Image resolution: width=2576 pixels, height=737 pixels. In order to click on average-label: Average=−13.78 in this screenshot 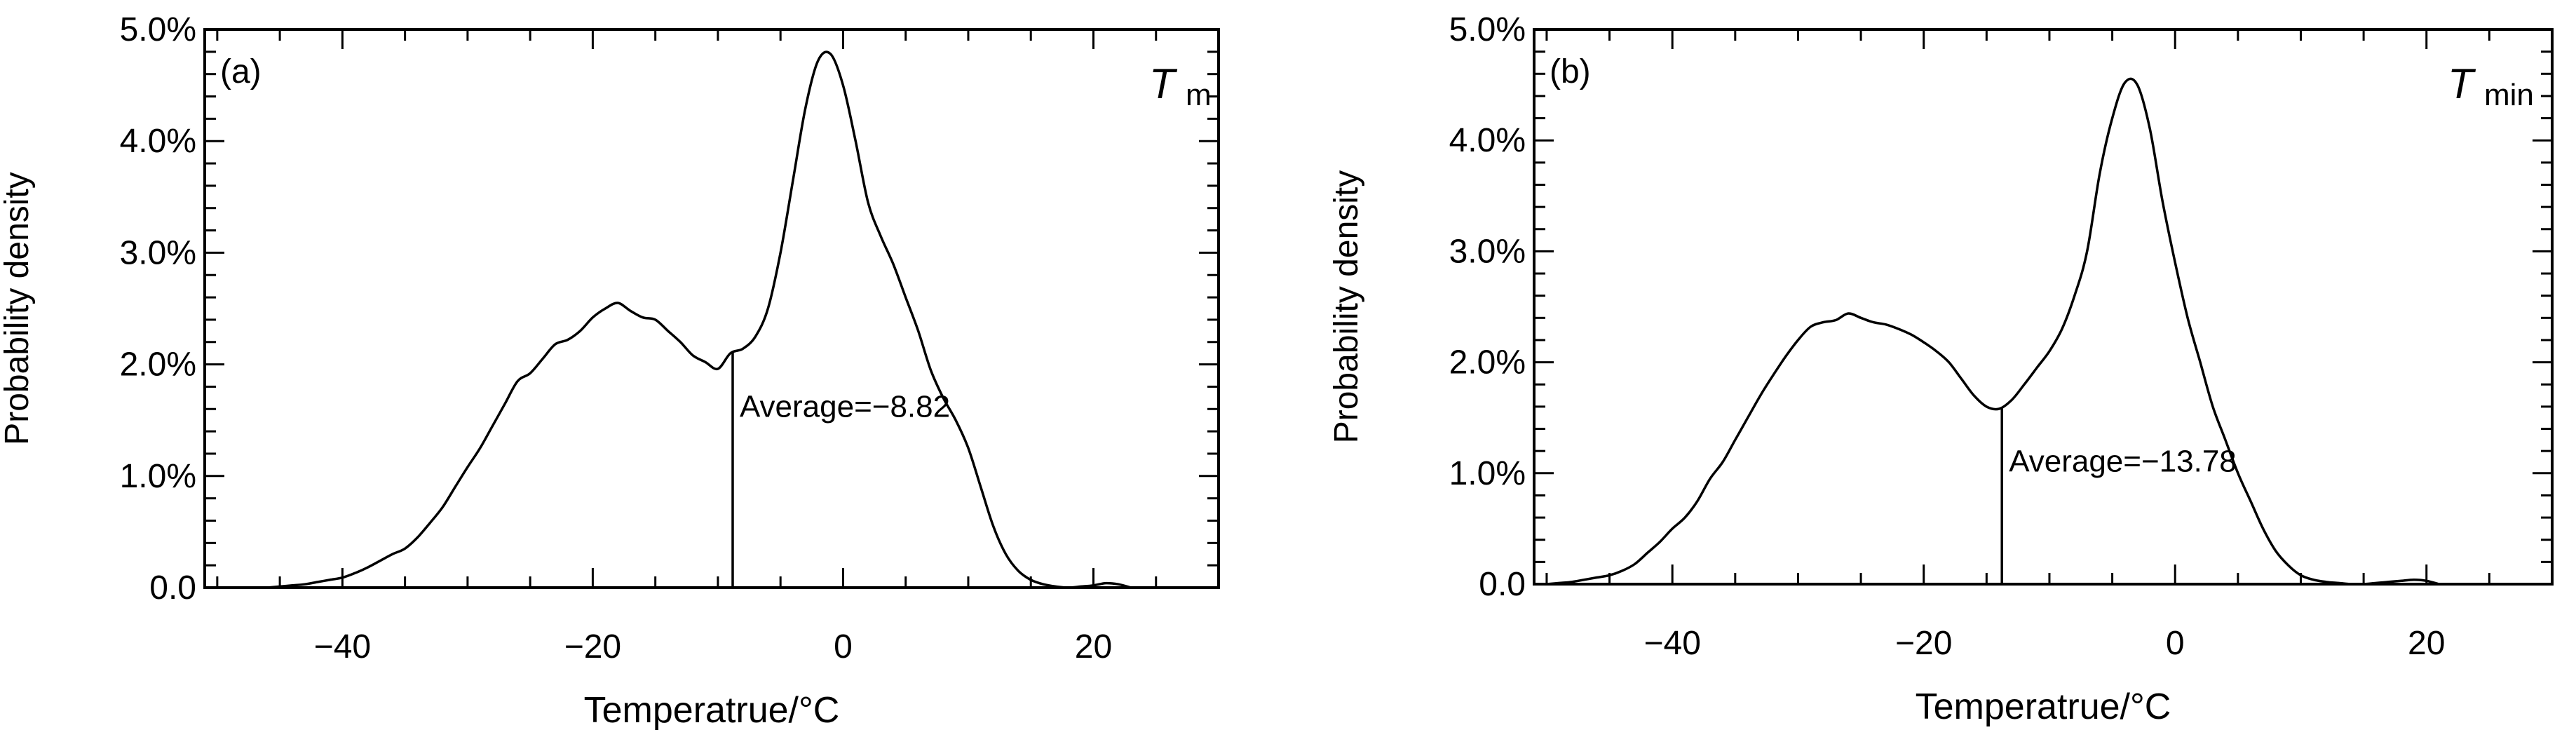, I will do `click(2123, 461)`.